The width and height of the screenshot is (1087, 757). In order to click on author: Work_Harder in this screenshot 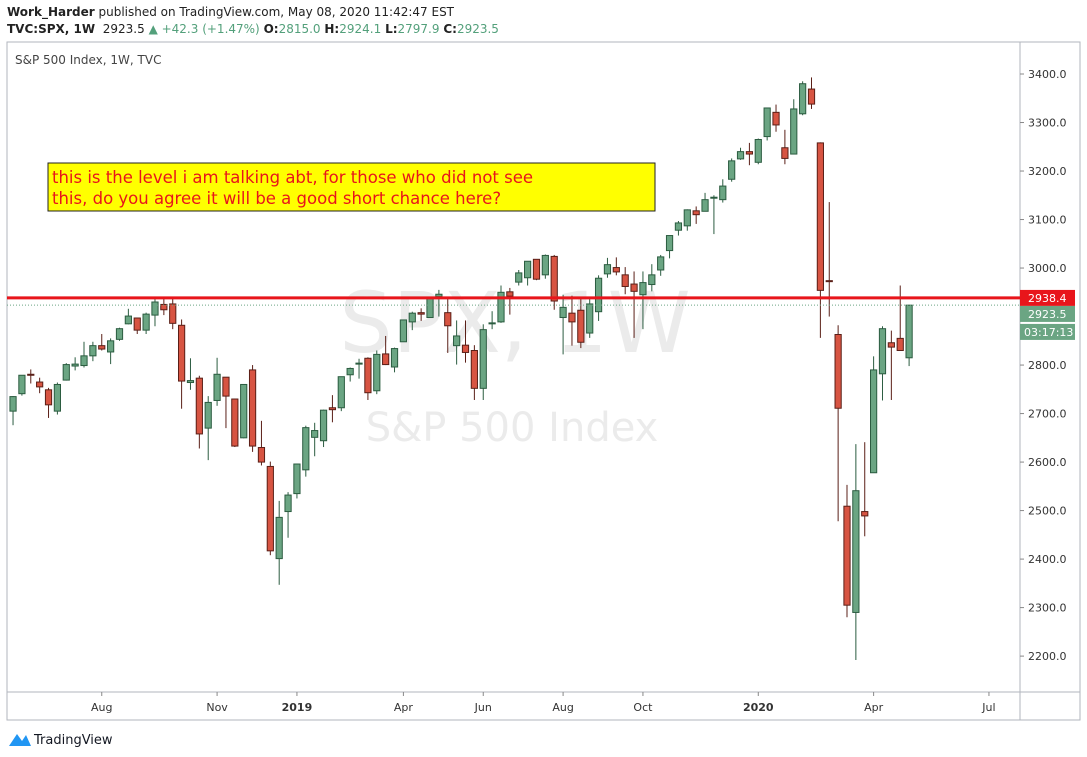, I will do `click(51, 12)`.